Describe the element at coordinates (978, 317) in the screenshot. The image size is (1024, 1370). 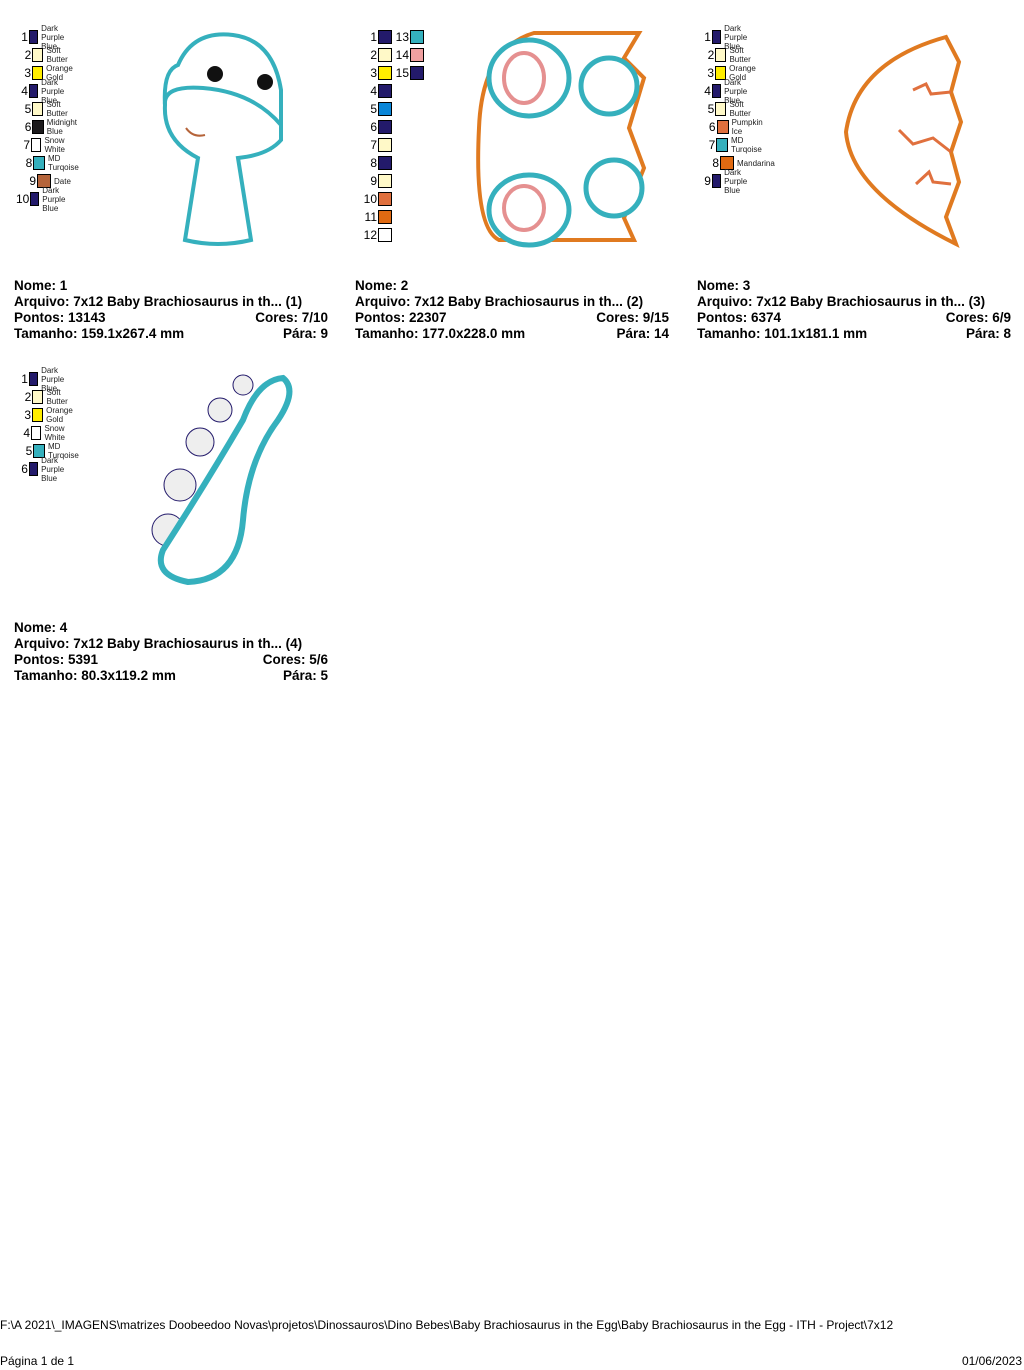
I see `color-count: Cores: 6/9` at that location.